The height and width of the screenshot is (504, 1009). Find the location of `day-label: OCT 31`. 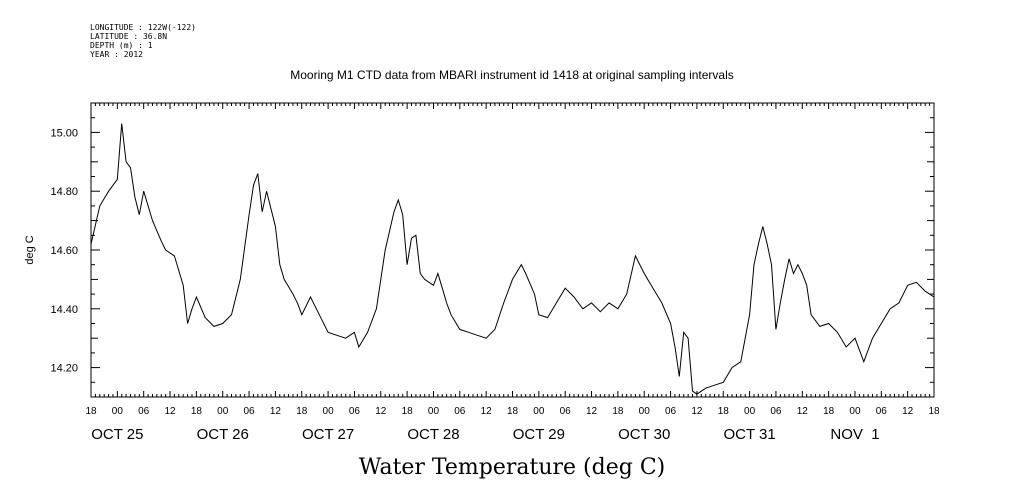

day-label: OCT 31 is located at coordinates (749, 434).